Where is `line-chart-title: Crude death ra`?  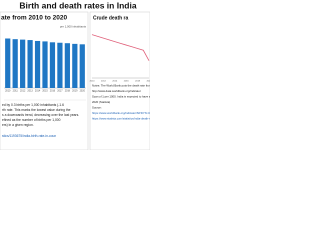
line-chart-title: Crude death ra is located at coordinates (111, 18).